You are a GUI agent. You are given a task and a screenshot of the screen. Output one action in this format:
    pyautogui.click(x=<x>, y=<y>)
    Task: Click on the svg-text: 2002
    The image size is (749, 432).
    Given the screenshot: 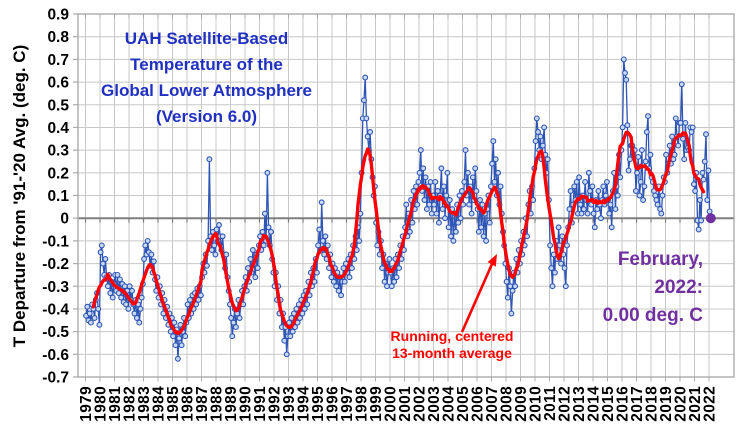 What is the action you would take?
    pyautogui.click(x=420, y=404)
    